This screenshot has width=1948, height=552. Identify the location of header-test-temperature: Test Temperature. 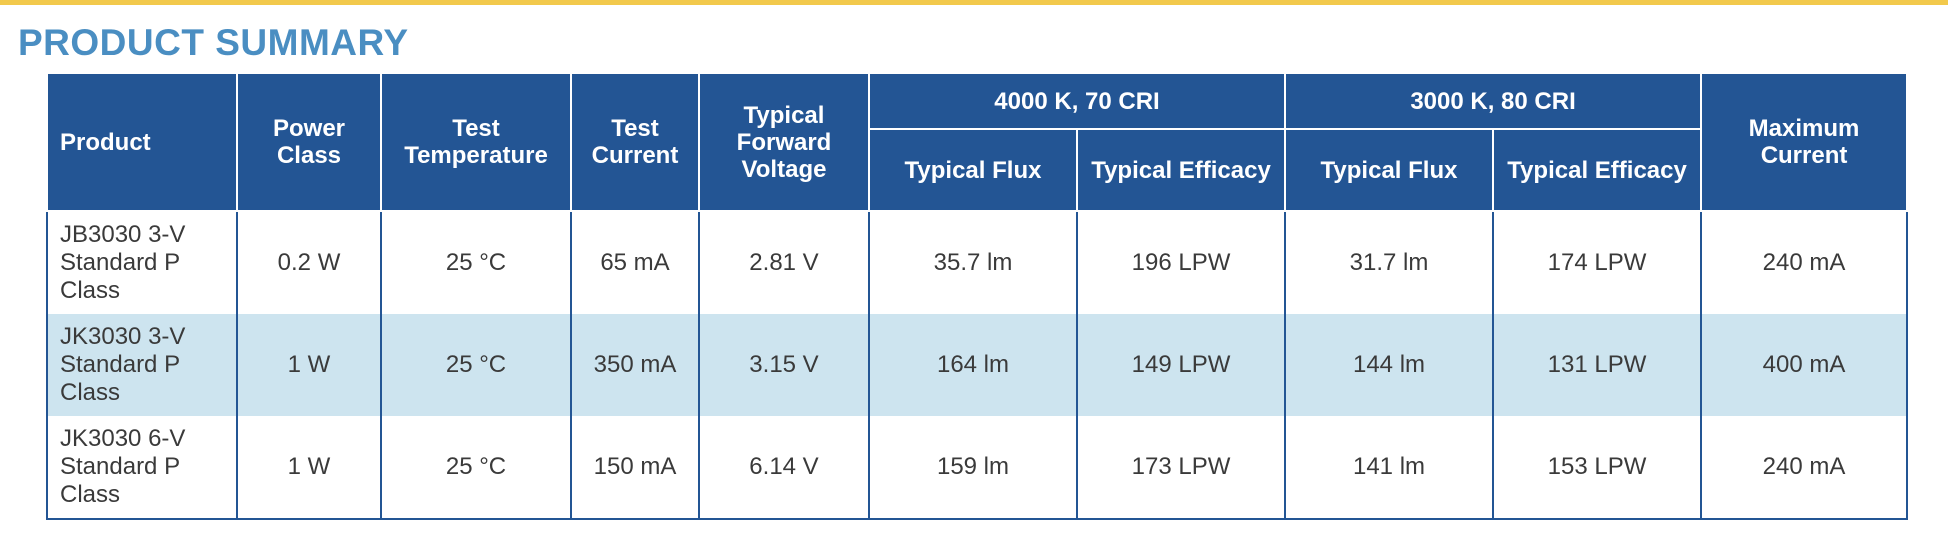
(476, 142).